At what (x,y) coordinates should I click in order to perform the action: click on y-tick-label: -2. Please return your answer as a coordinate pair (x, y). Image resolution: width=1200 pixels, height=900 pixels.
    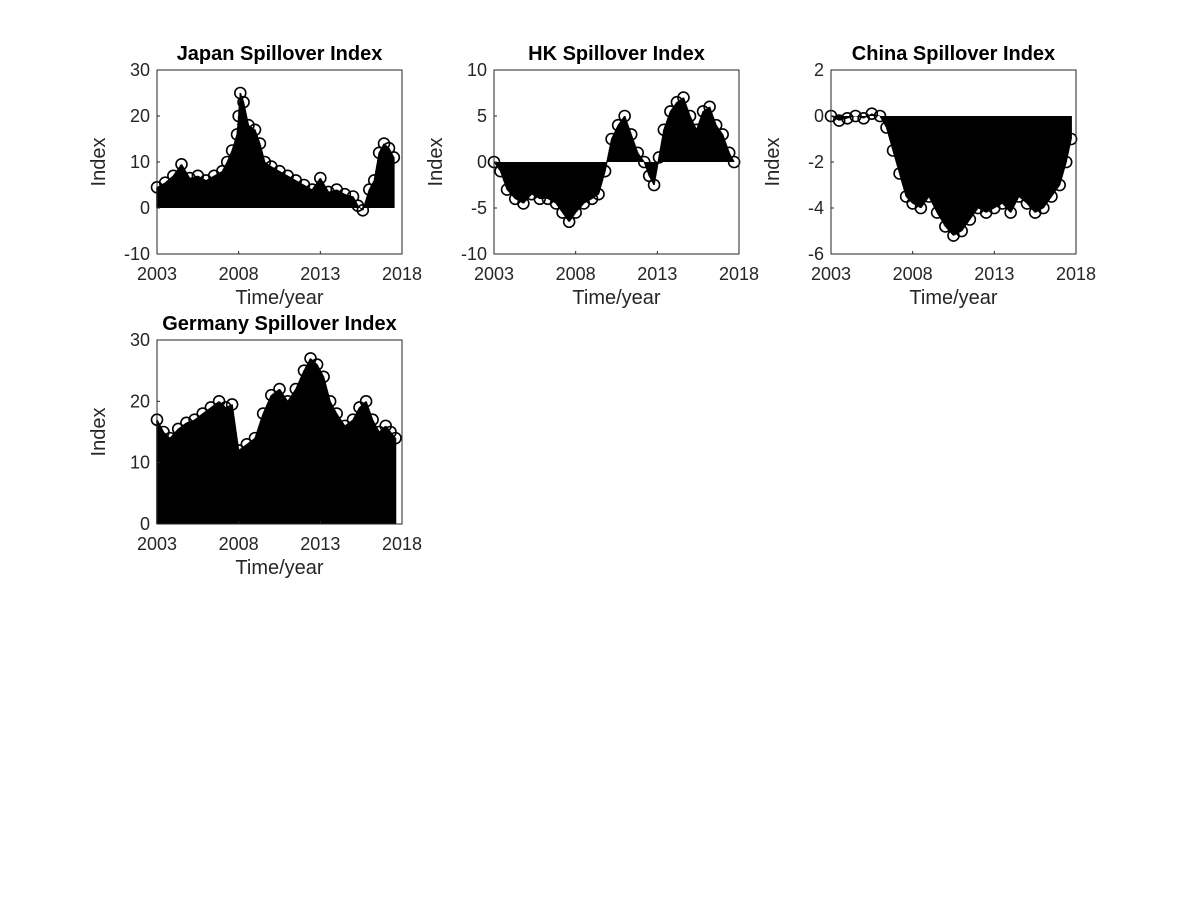
    Looking at the image, I should click on (816, 162).